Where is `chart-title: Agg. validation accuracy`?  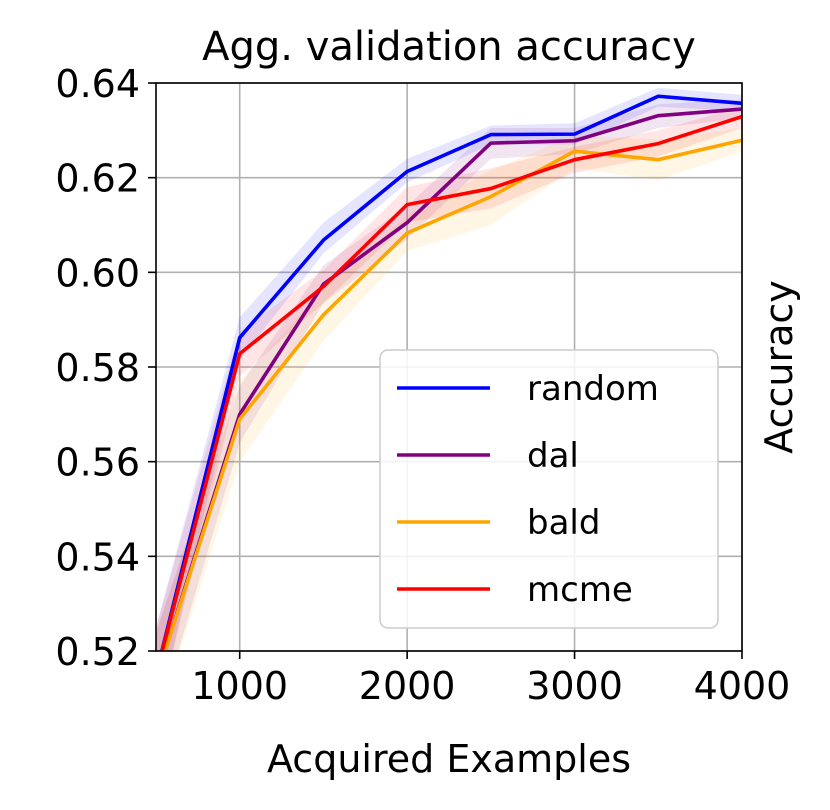
chart-title: Agg. validation accuracy is located at coordinates (449, 47).